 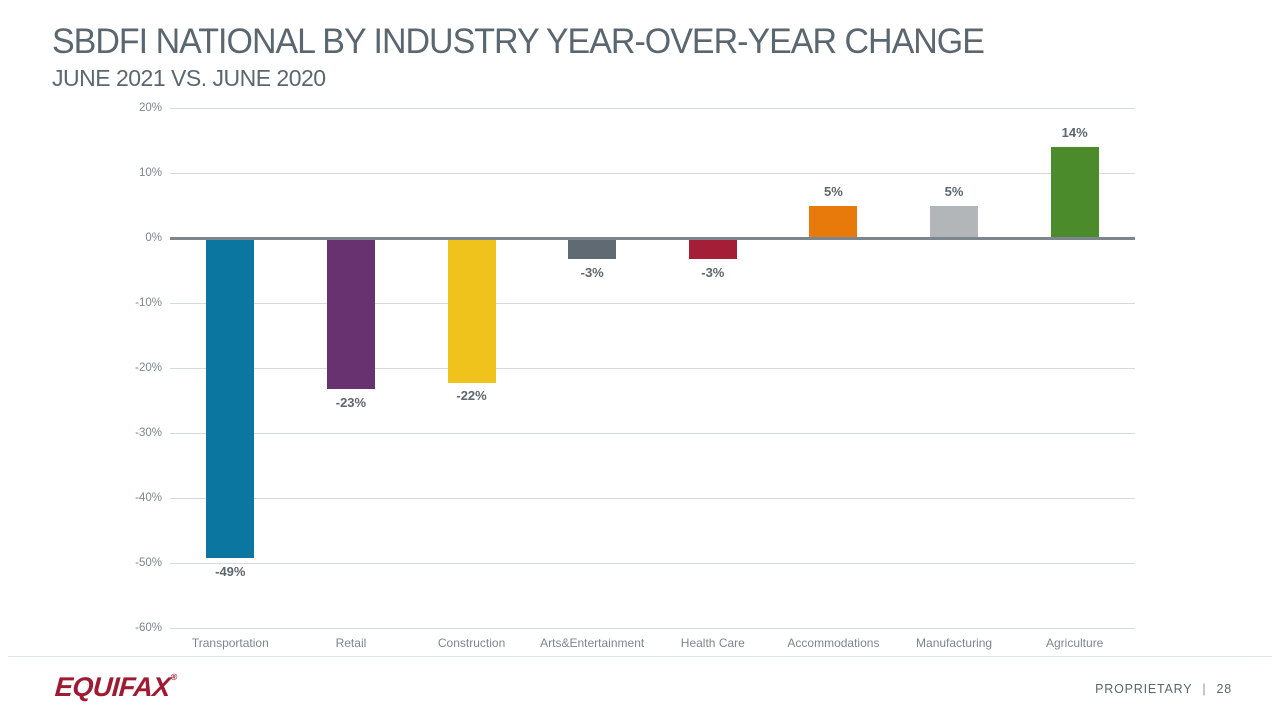 What do you see at coordinates (174, 677) in the screenshot?
I see `registered-trademark-icon: ®` at bounding box center [174, 677].